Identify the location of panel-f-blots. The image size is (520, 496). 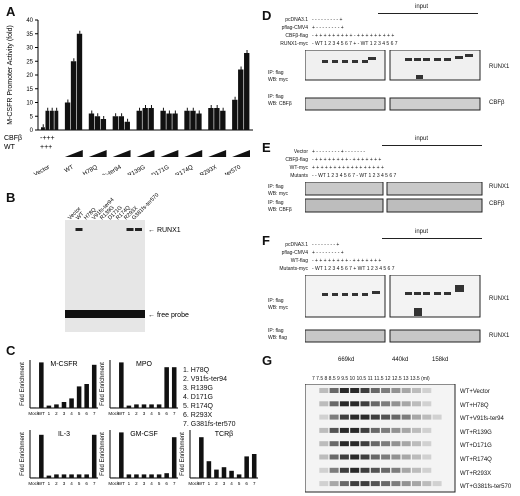
(393, 309).